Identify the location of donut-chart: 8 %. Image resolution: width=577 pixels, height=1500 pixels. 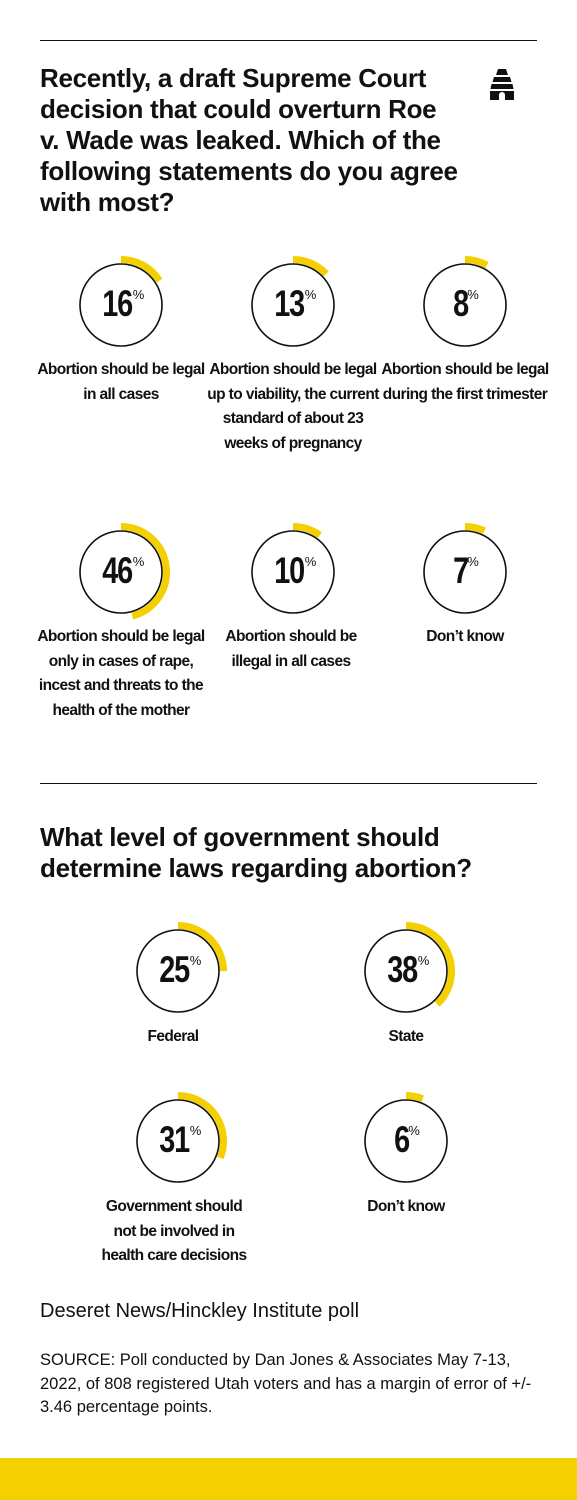
(465, 305).